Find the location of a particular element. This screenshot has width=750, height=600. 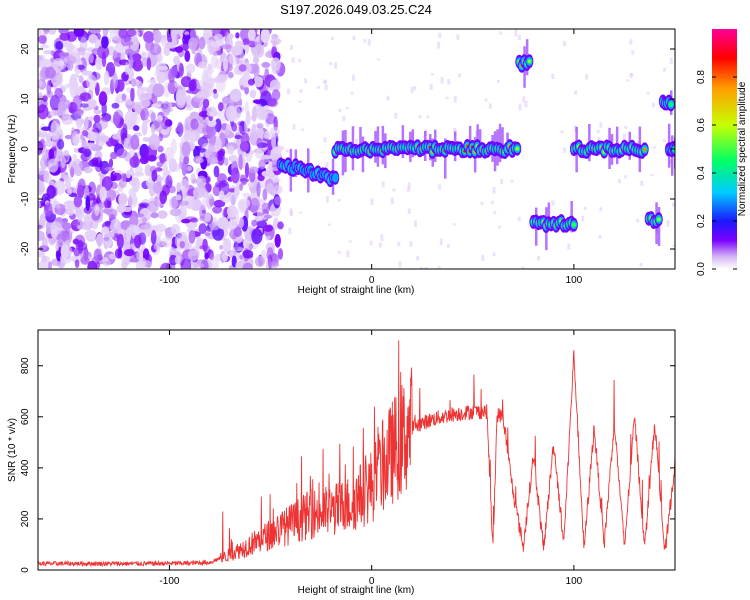

feature-core is located at coordinates (529, 61).